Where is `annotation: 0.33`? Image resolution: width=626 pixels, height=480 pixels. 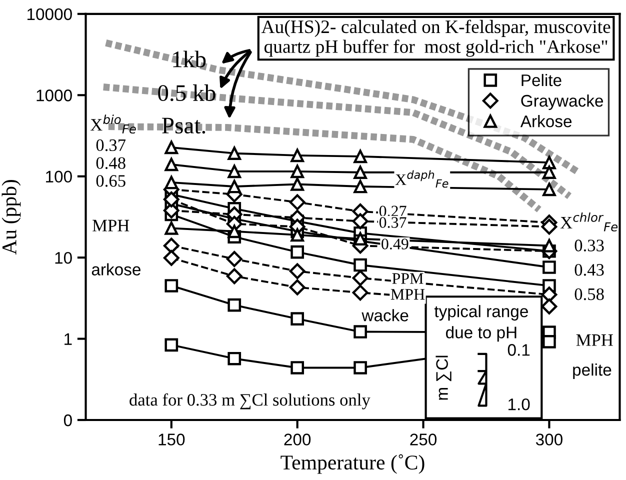 annotation: 0.33 is located at coordinates (589, 246).